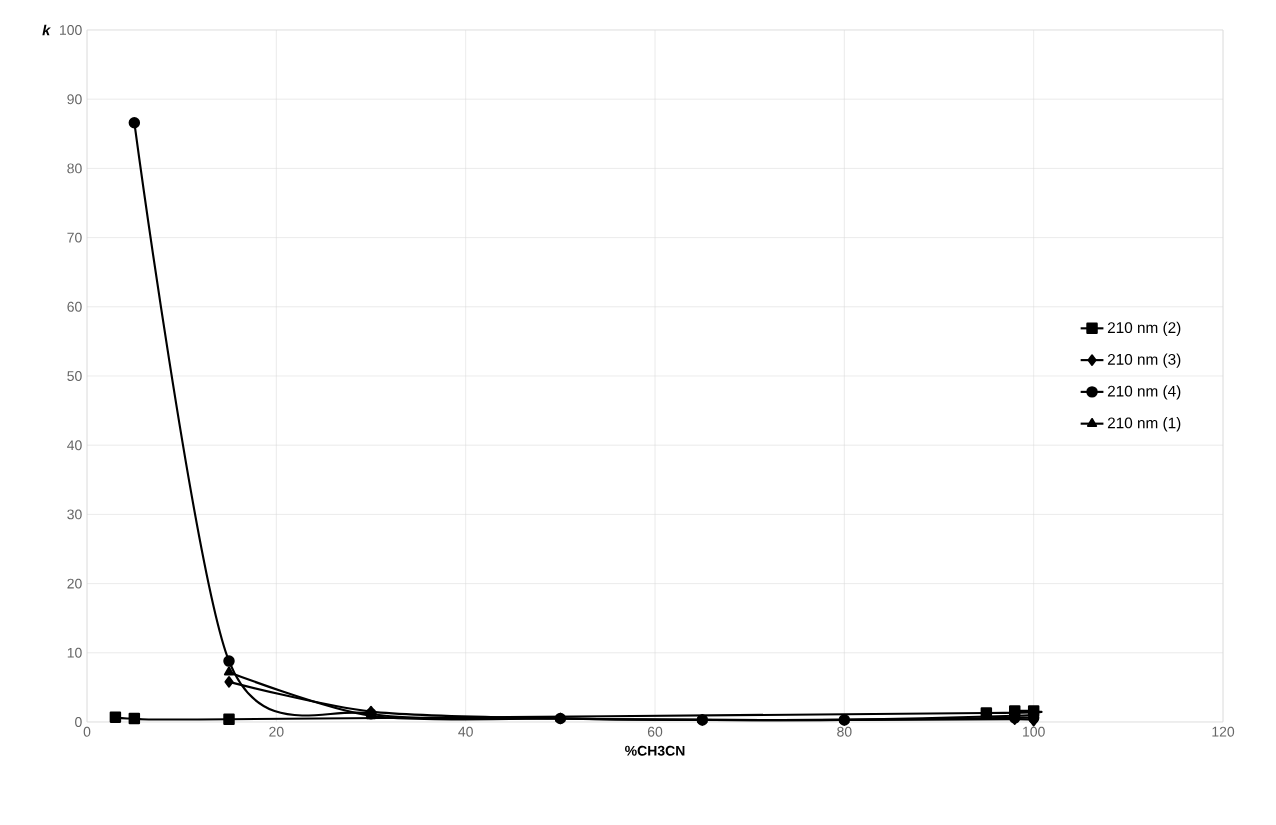 The image size is (1276, 825). I want to click on legend-label: 210 nm (2), so click(1144, 329).